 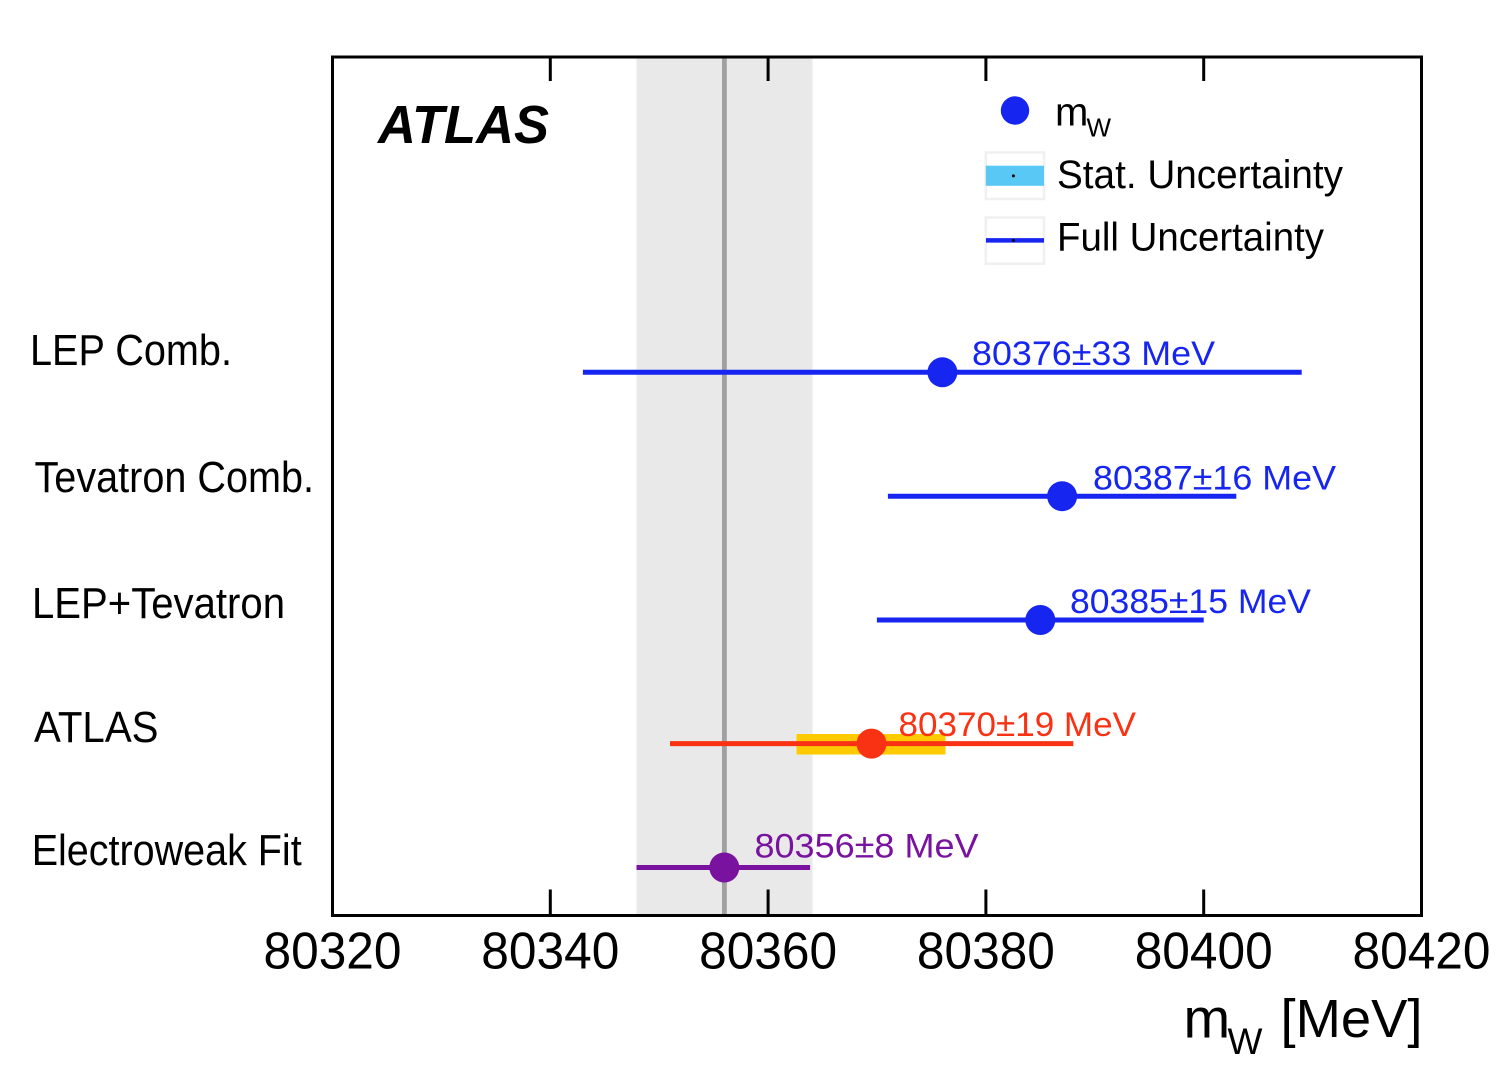 I want to click on svg-text: Full Uncertainty, so click(x=1190, y=238).